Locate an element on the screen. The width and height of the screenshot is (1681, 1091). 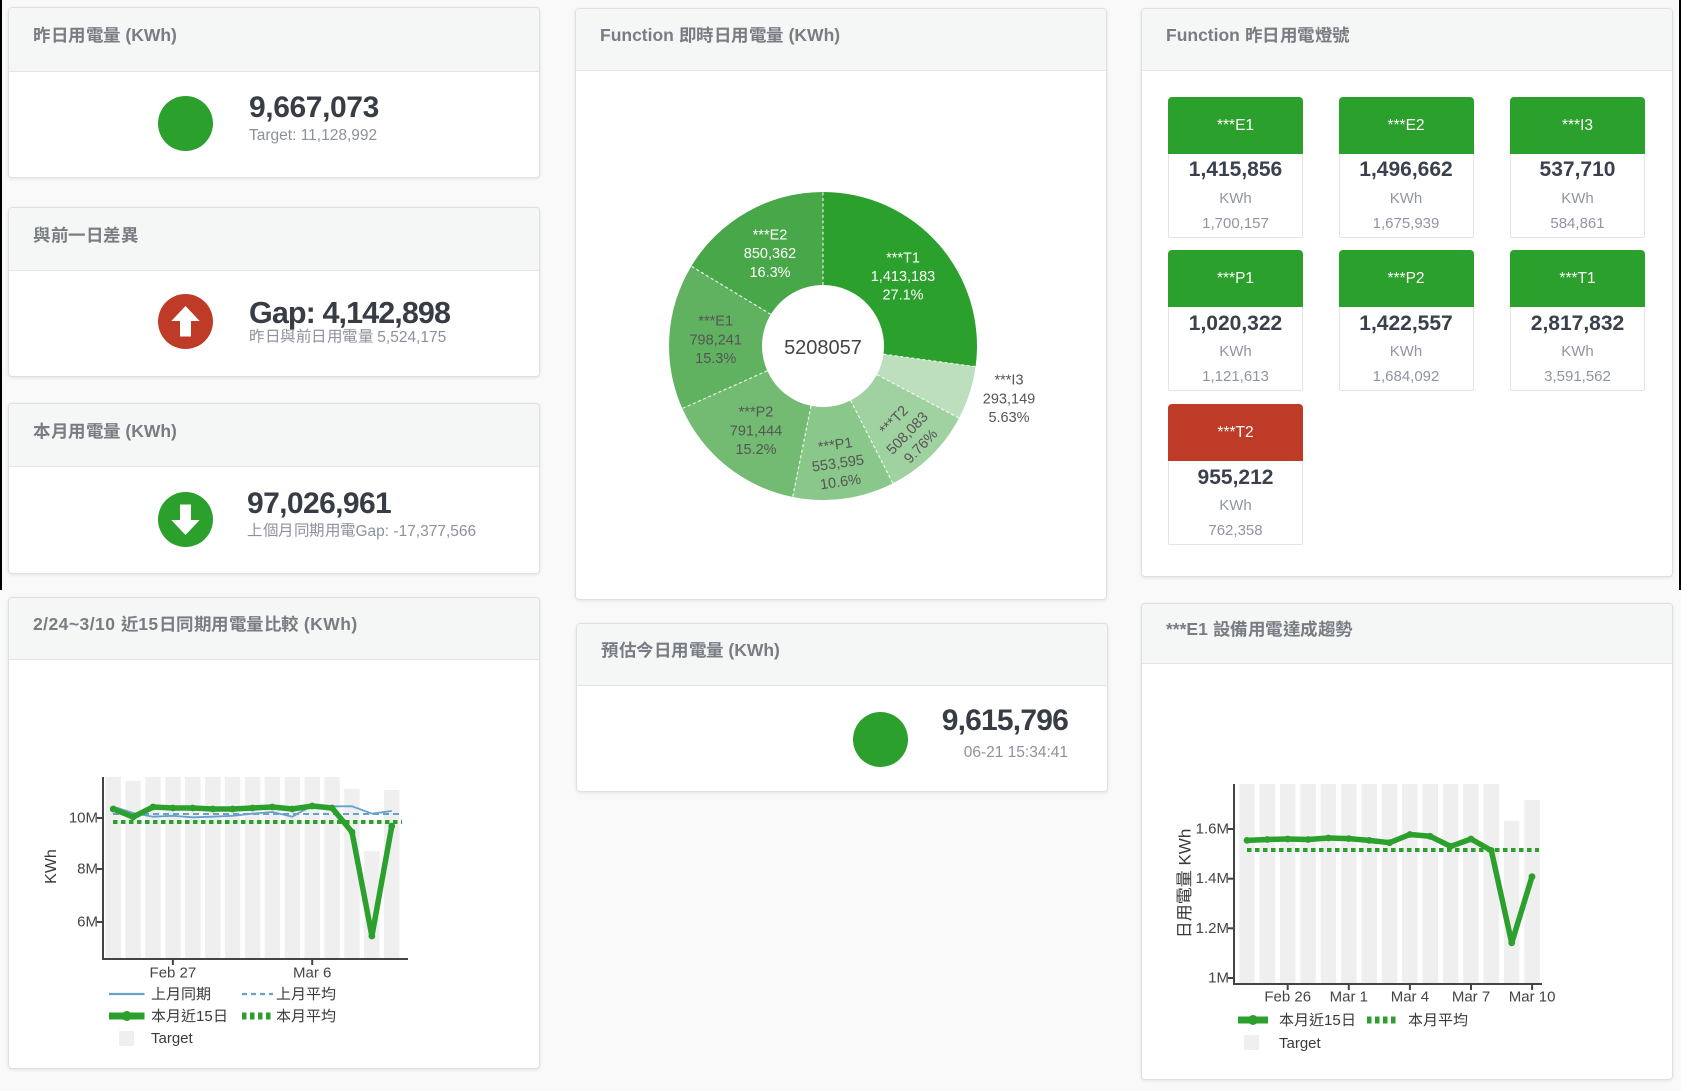
svg-text: 293,149 is located at coordinates (1009, 399).